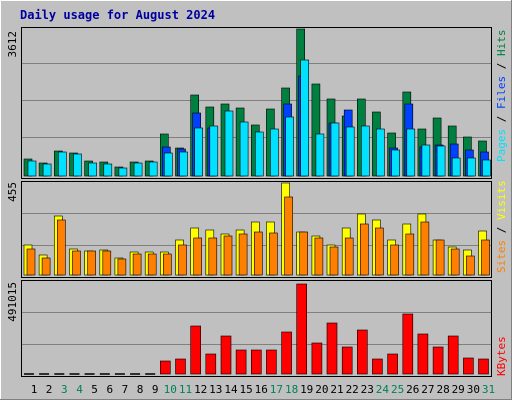 The height and width of the screenshot is (400, 512). Describe the element at coordinates (170, 389) in the screenshot. I see `day-label: 10` at that location.